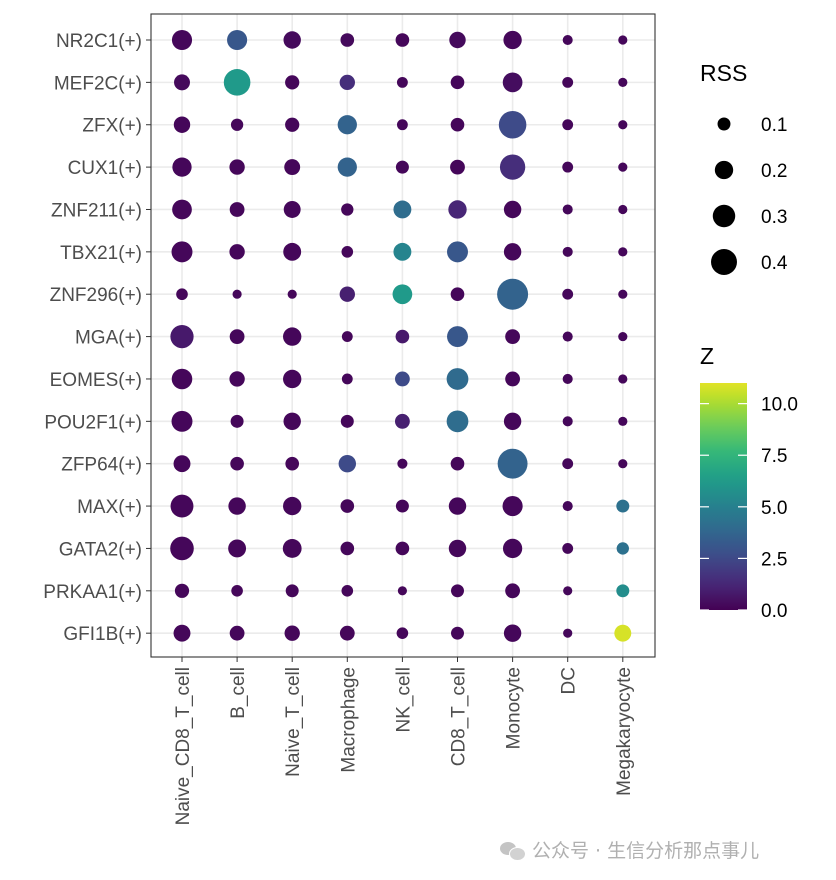 The image size is (836, 880). Describe the element at coordinates (646, 851) in the screenshot. I see `watermark-text: 公众号 · 生信分析那点事儿` at that location.